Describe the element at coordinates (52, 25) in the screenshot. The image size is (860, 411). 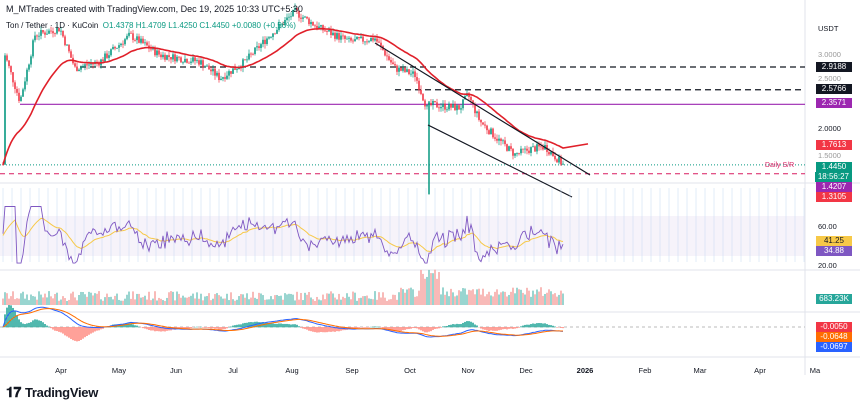
I see `symbol-label: Ton / Tether · 1D · KuCoin` at that location.